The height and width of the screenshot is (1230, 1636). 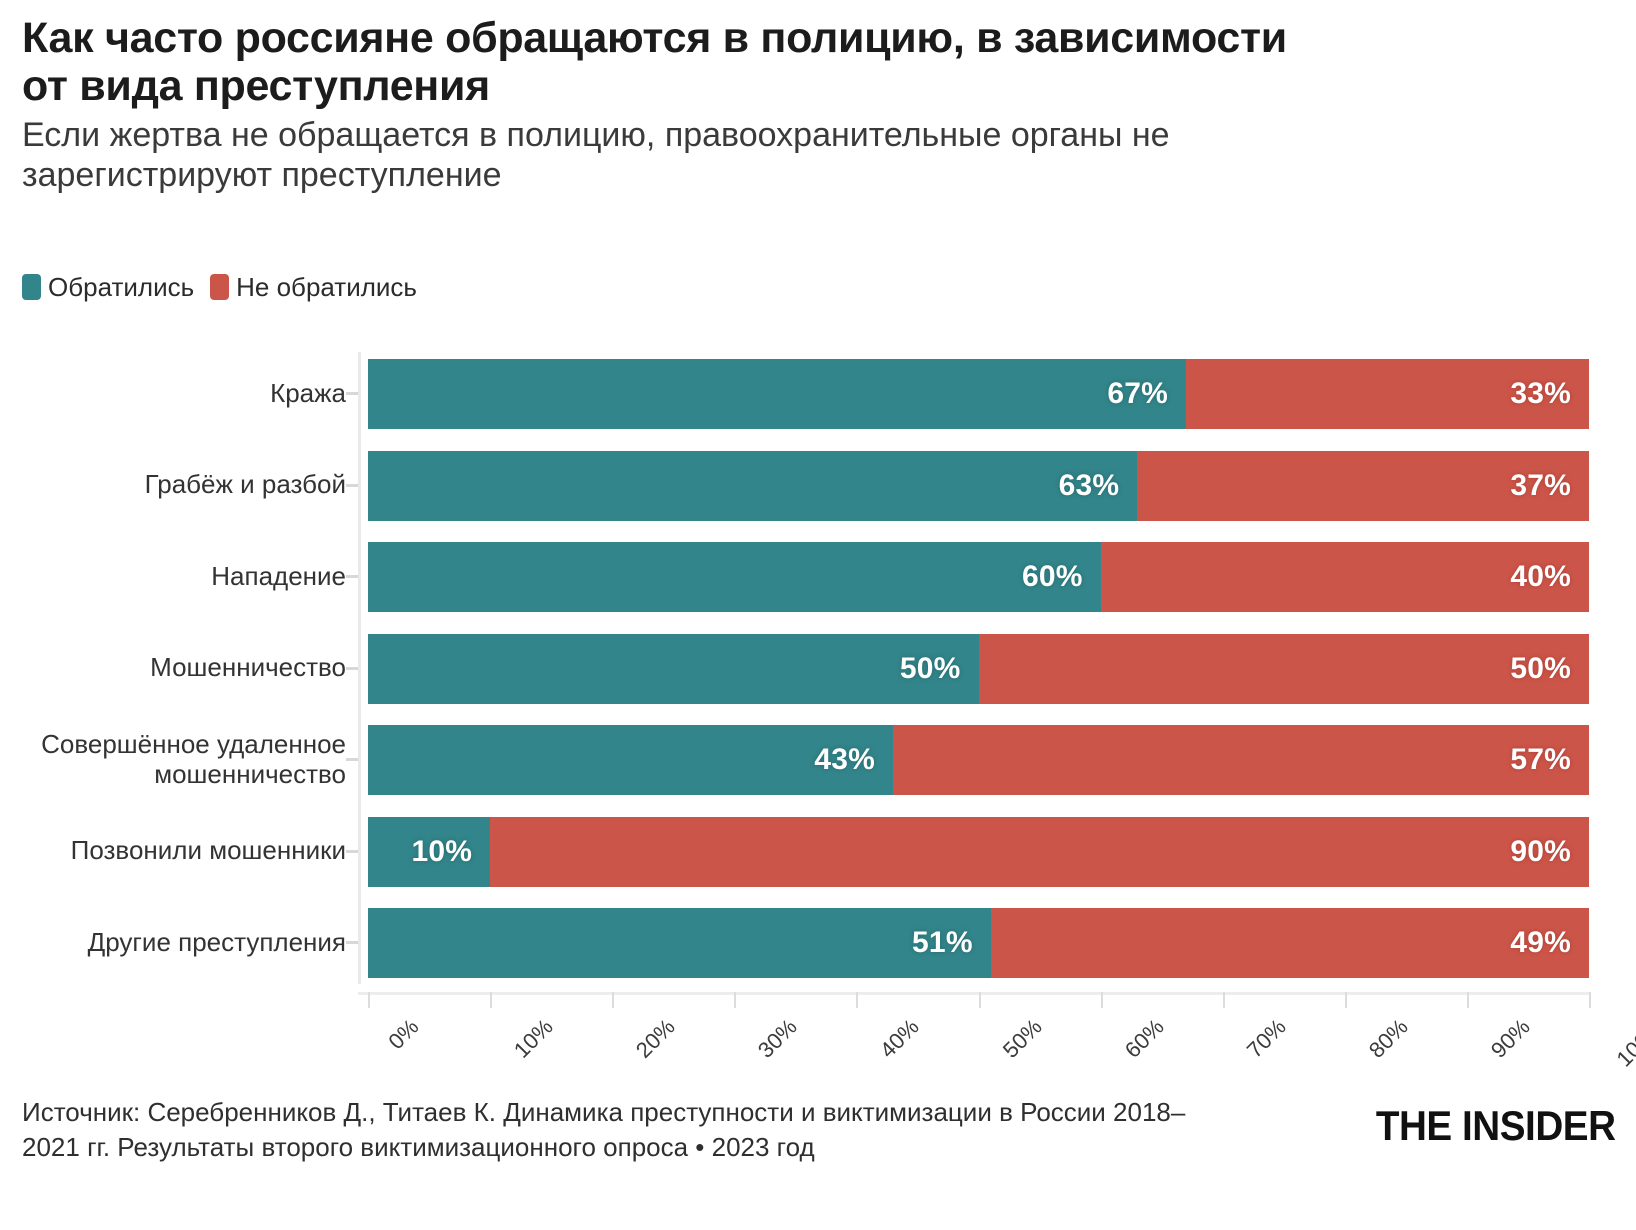 I want to click on bar-value-label: 10%, so click(x=442, y=851).